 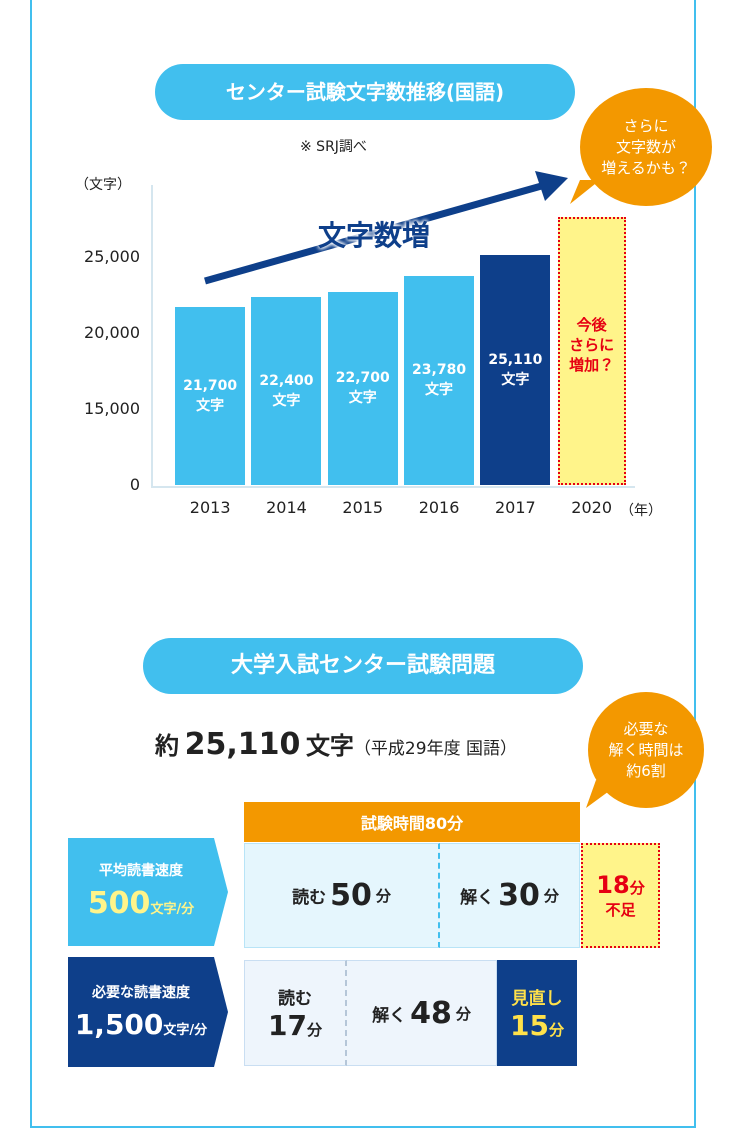 I want to click on summary-count: 25,110, so click(x=242, y=744).